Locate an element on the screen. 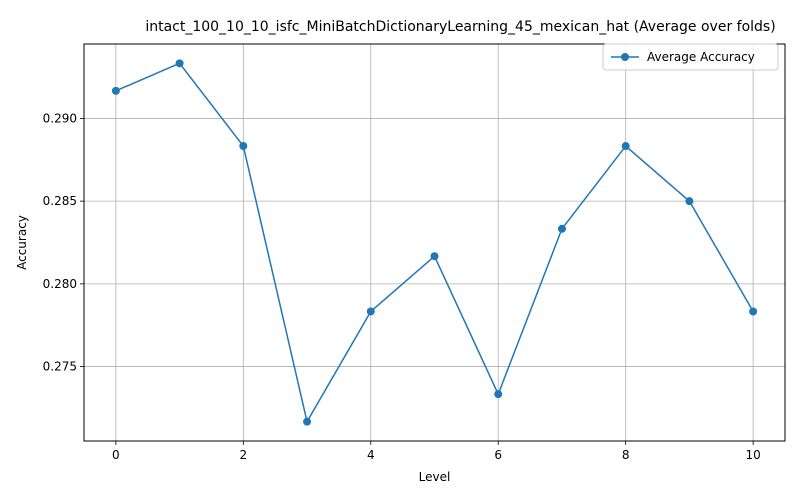 This screenshot has width=800, height=500. y-tick-label: 0.280 is located at coordinates (60, 284).